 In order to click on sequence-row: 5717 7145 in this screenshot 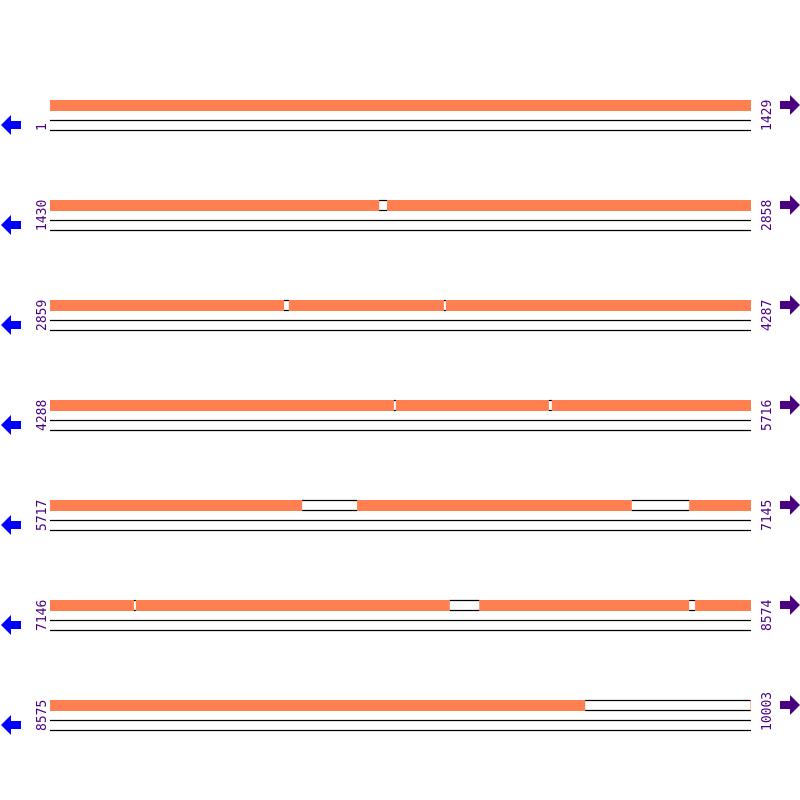, I will do `click(400, 515)`.